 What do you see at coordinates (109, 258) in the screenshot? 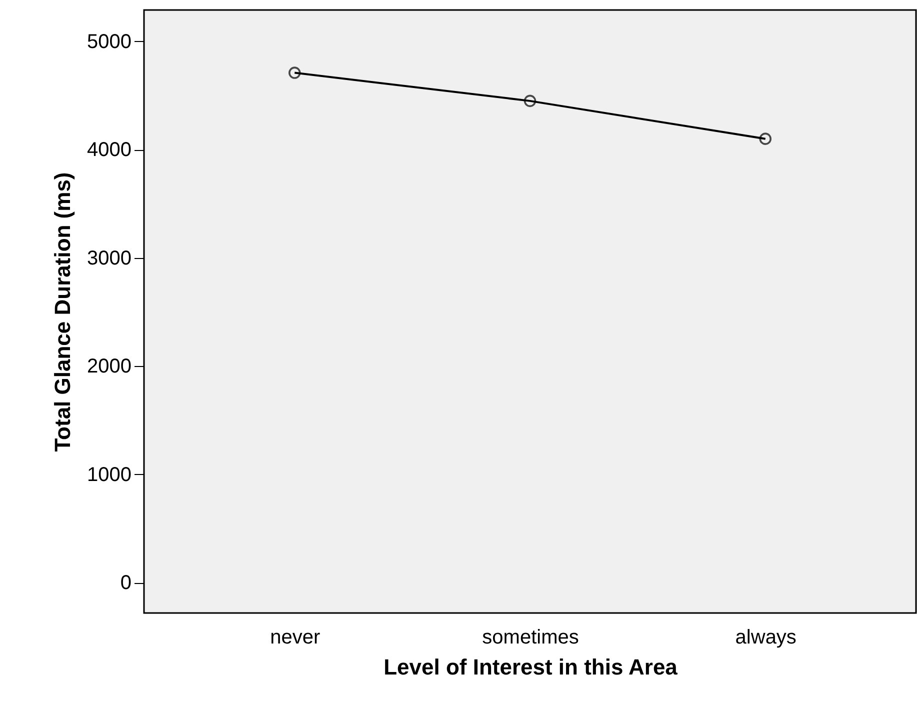
I see `y-tick-label: 3000` at bounding box center [109, 258].